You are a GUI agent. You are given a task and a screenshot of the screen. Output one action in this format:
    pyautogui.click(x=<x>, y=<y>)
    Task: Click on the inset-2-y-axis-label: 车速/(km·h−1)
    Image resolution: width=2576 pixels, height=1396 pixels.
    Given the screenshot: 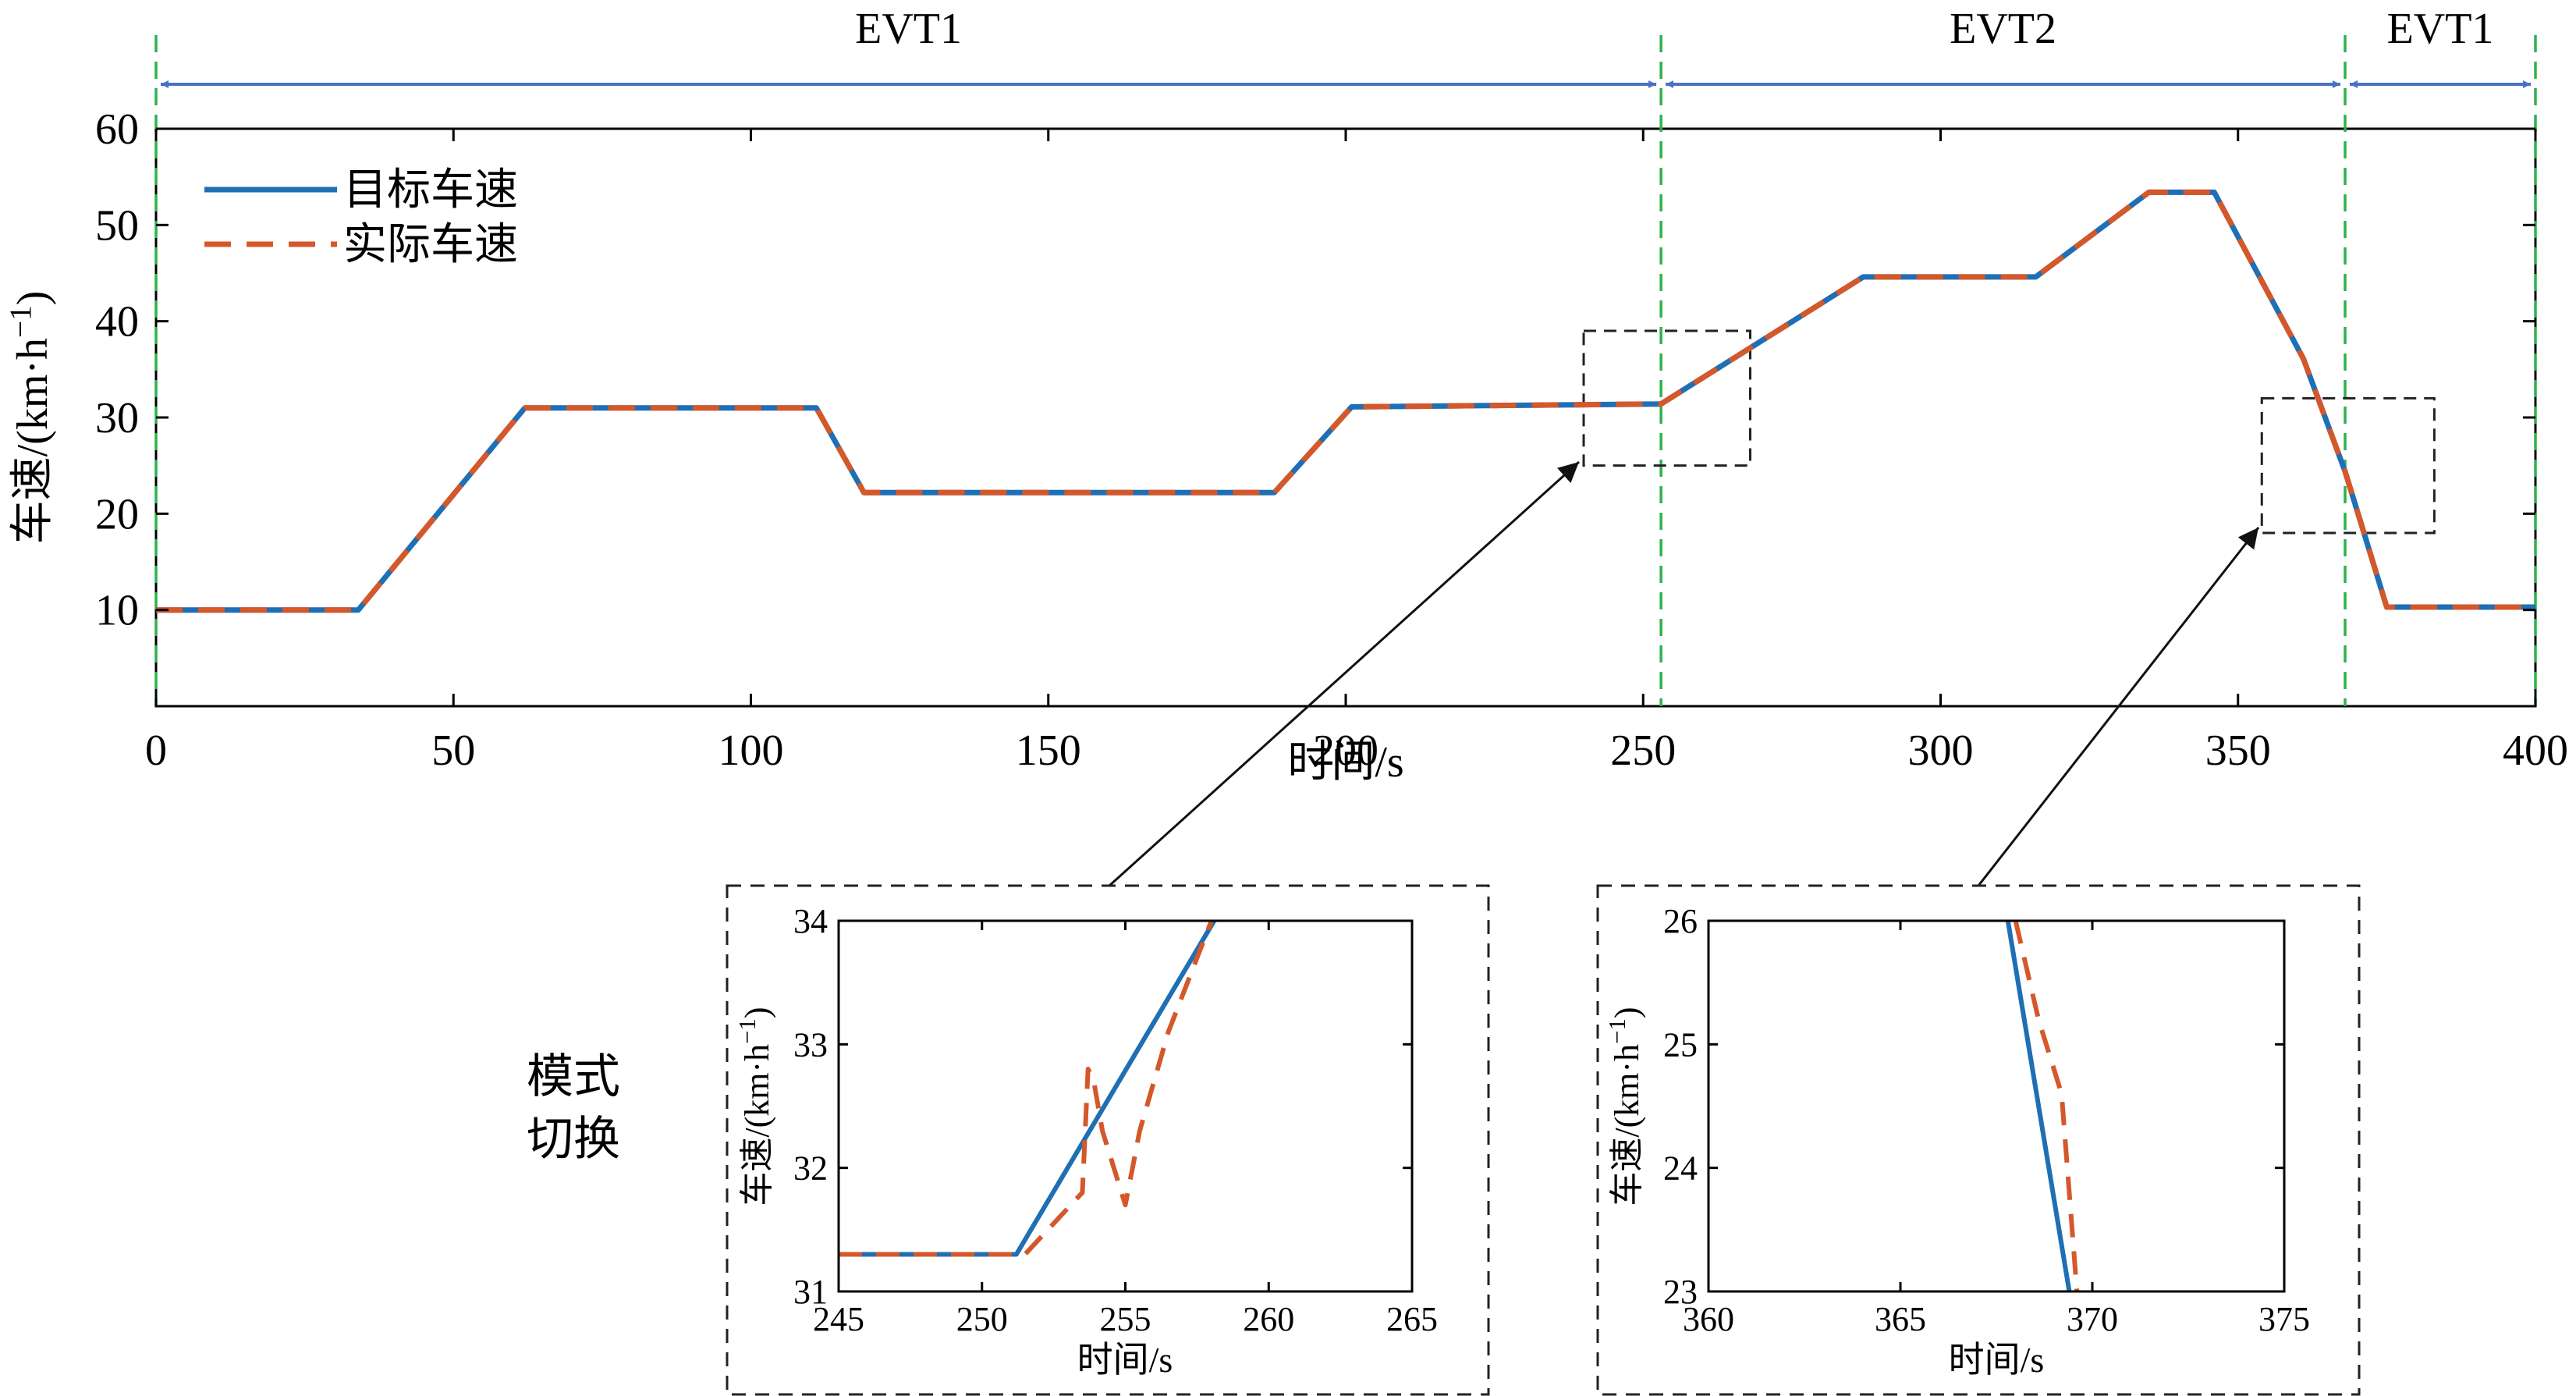 What is the action you would take?
    pyautogui.click(x=1625, y=1106)
    